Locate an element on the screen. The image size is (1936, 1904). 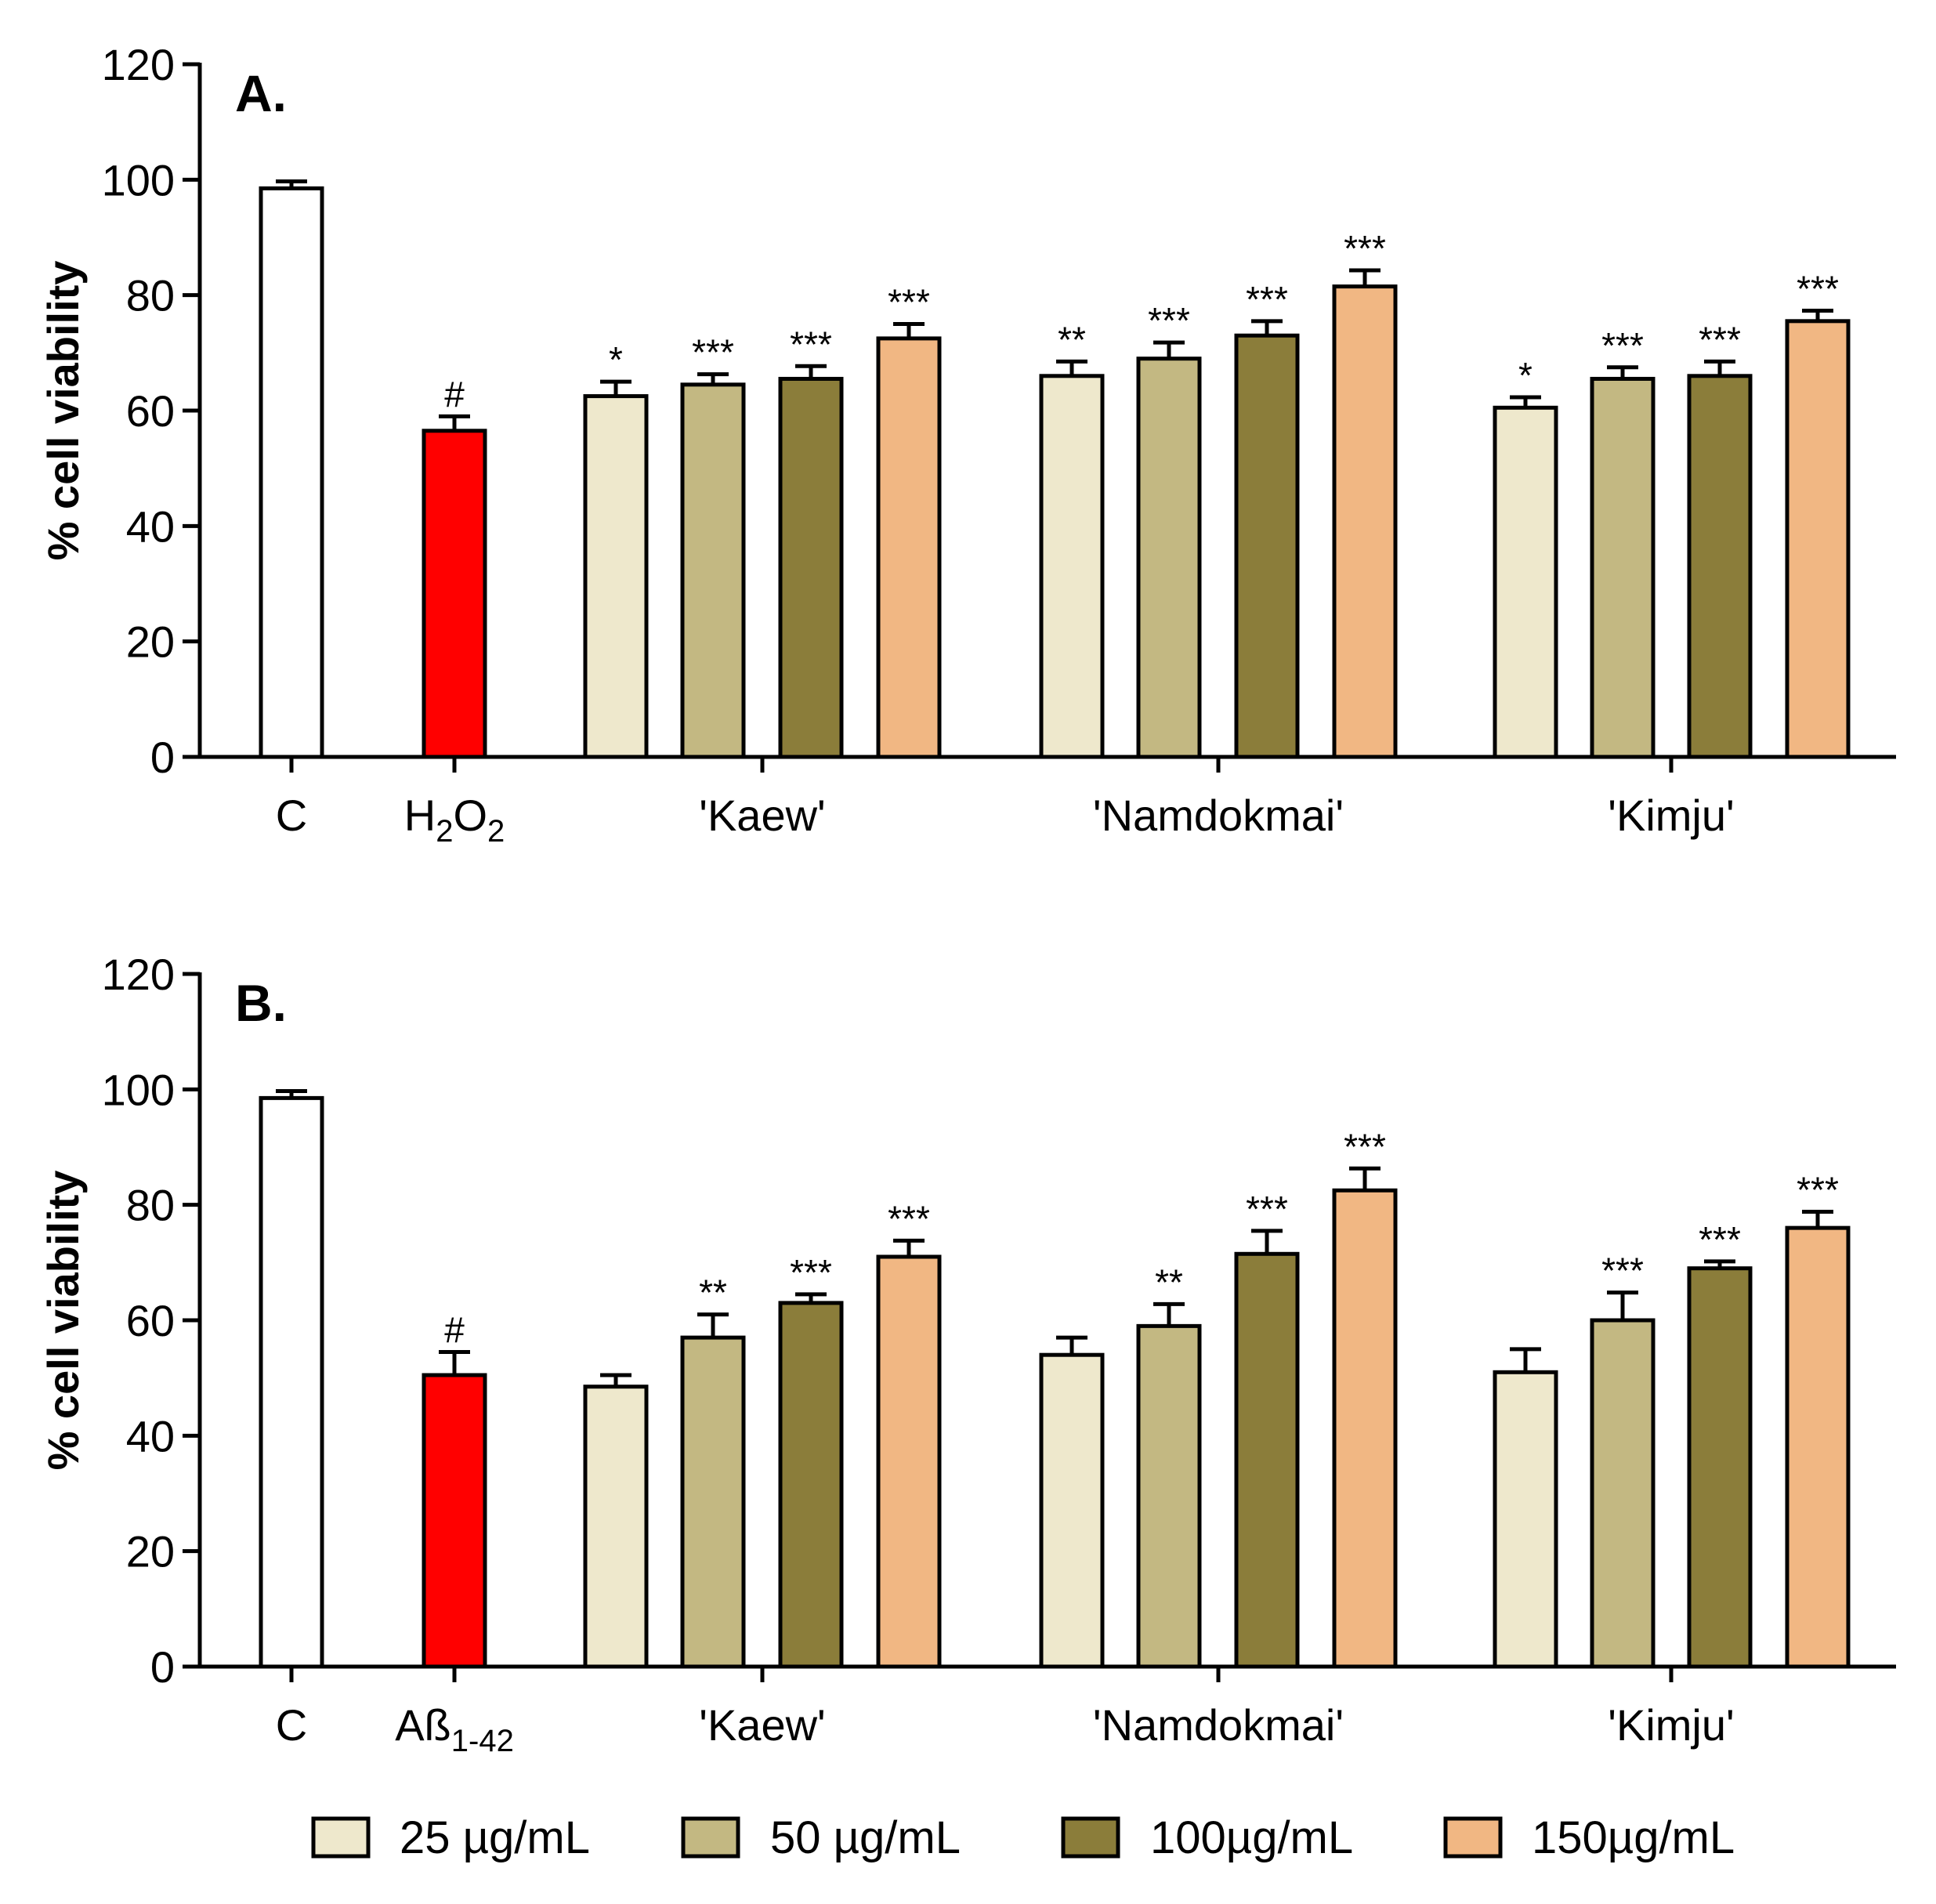
panel-a-y-tick-label: 80 is located at coordinates (150, 295).